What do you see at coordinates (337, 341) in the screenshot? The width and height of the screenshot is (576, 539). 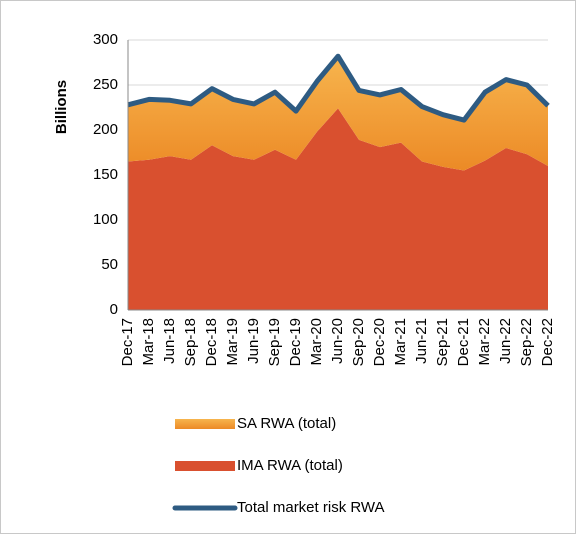 I see `x-tick-label: Jun-20` at bounding box center [337, 341].